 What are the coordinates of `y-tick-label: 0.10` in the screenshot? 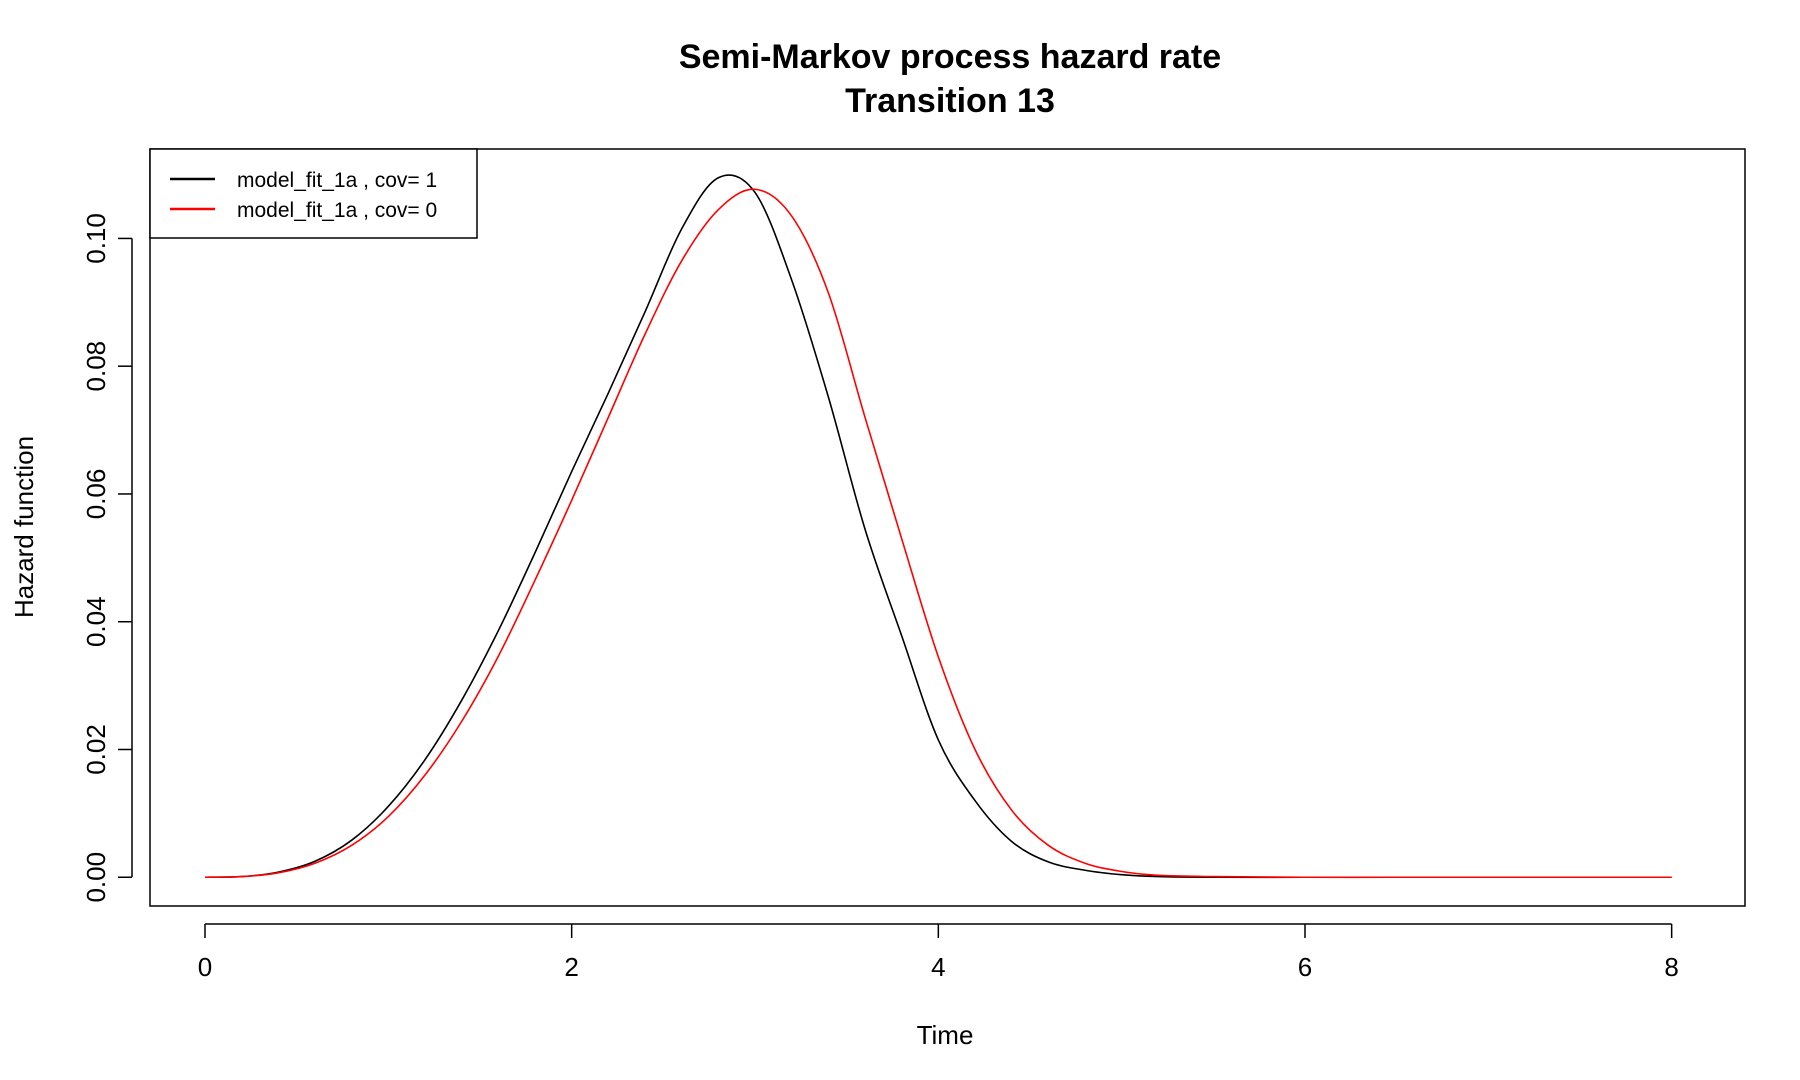 It's located at (96, 238).